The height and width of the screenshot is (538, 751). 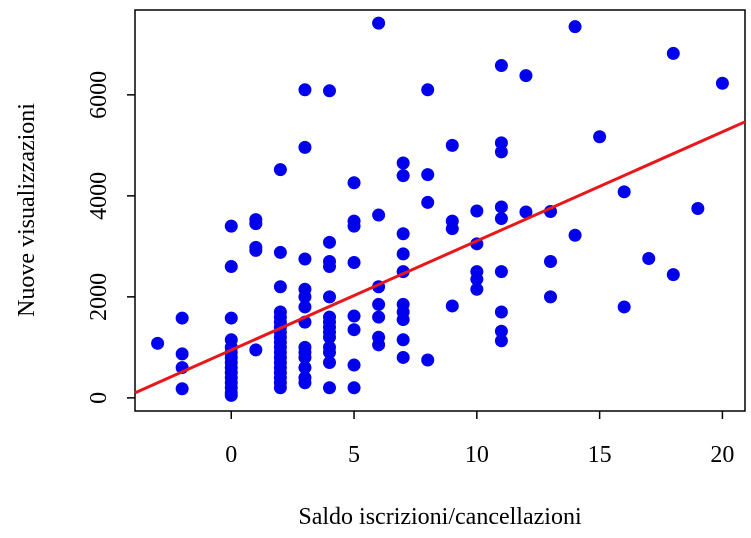 I want to click on x-tick-label: 0, so click(x=231, y=455).